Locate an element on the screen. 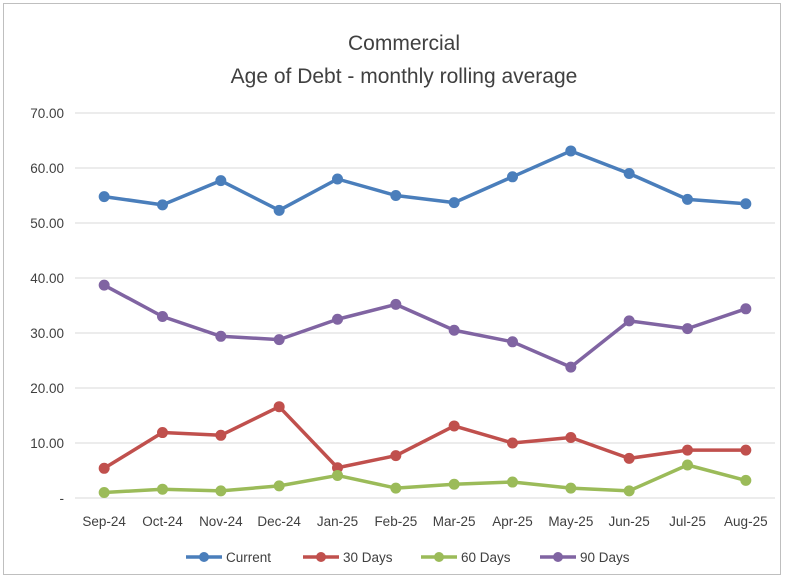 This screenshot has height=579, width=786. y-tick-label: 70.00 is located at coordinates (47, 113).